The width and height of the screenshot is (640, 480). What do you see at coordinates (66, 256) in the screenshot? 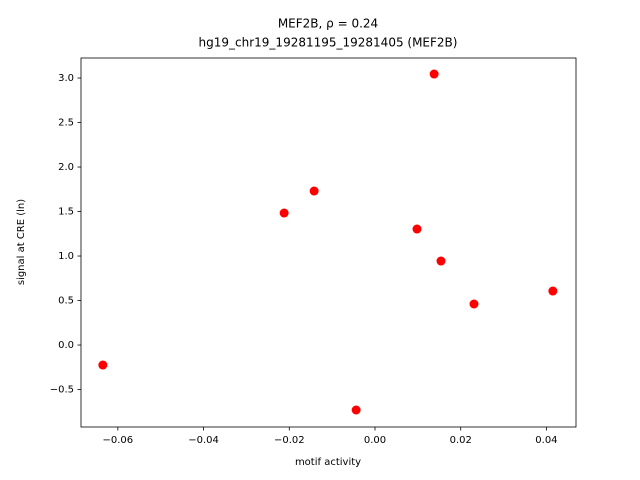
I see `y-tick-label: 1.0` at bounding box center [66, 256].